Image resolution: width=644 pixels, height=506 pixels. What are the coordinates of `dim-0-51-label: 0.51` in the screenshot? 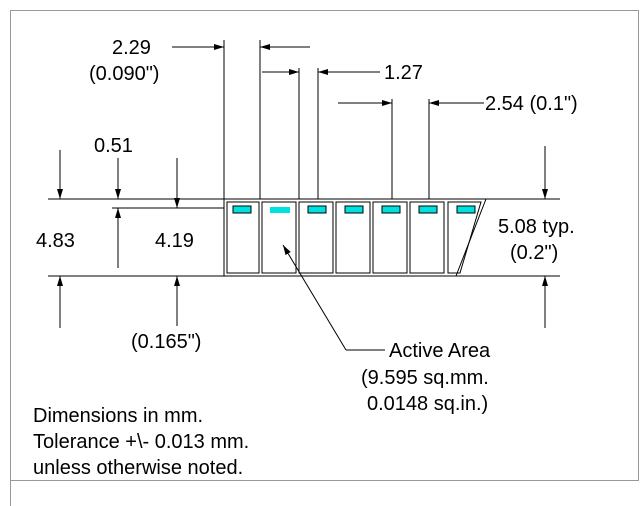 It's located at (113, 146).